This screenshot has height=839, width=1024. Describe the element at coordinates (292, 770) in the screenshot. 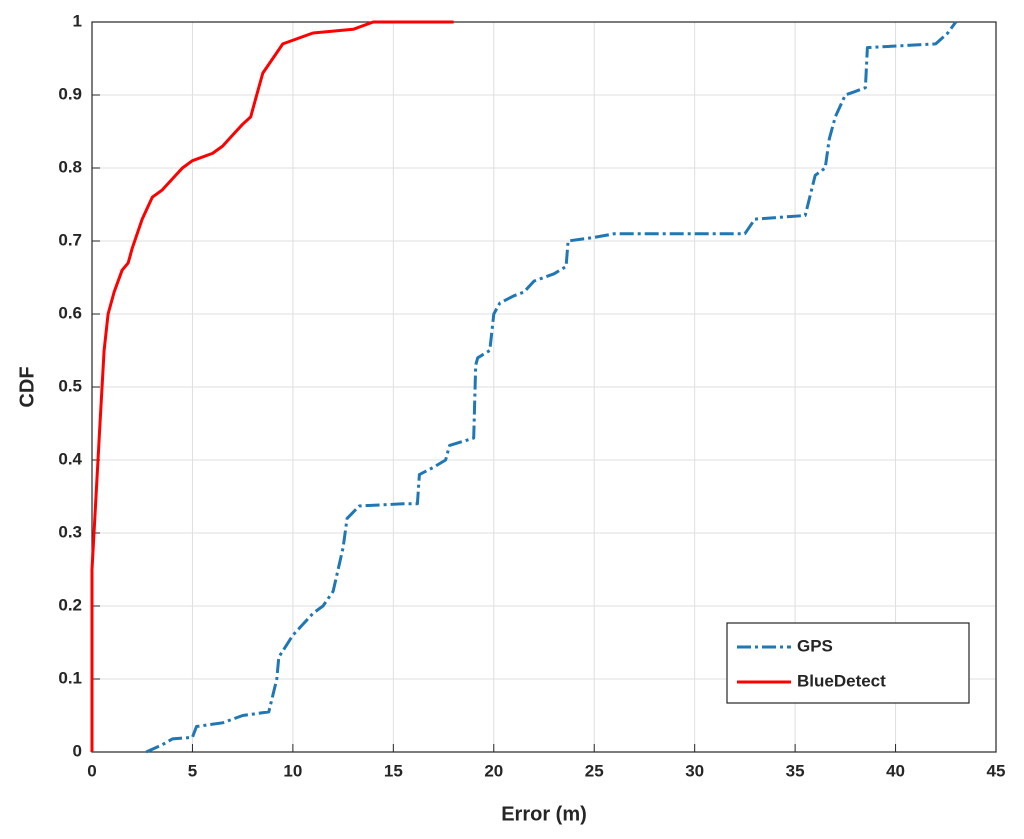

I see `x-tick-label: 10` at that location.